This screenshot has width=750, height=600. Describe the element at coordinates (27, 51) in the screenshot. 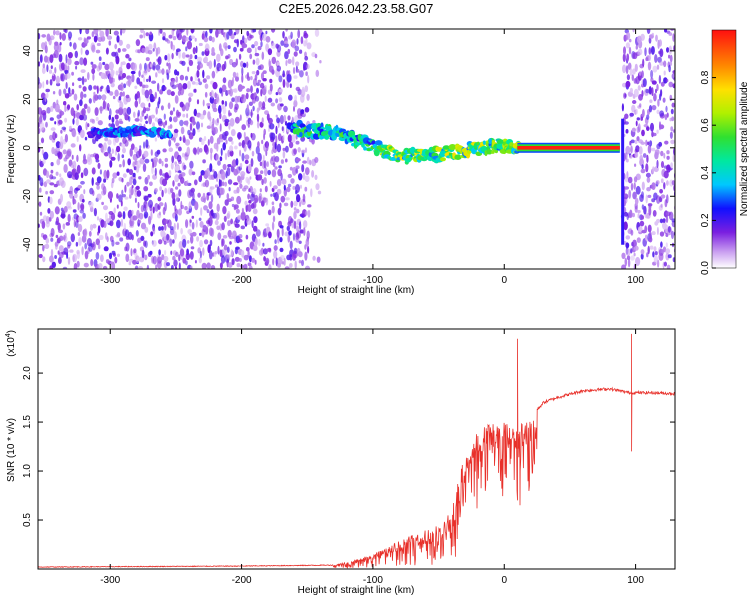

I see `y-tick-label: 40` at that location.